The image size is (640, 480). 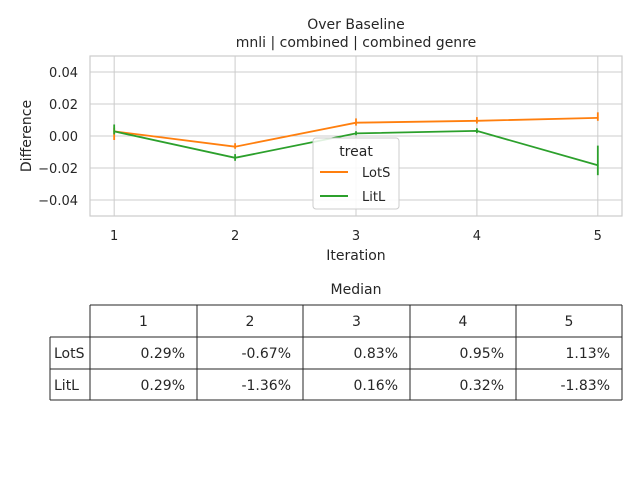 What do you see at coordinates (250, 322) in the screenshot?
I see `table-column-header: 2` at bounding box center [250, 322].